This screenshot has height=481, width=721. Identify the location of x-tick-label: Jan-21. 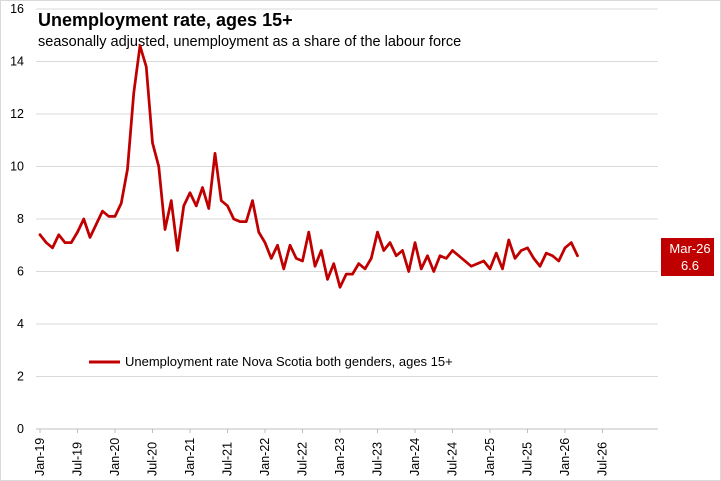
(190, 457).